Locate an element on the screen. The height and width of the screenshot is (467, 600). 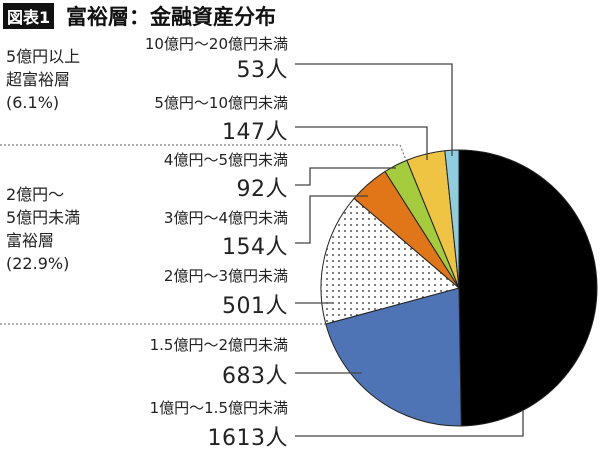
slice-value-label: 53人 is located at coordinates (262, 70).